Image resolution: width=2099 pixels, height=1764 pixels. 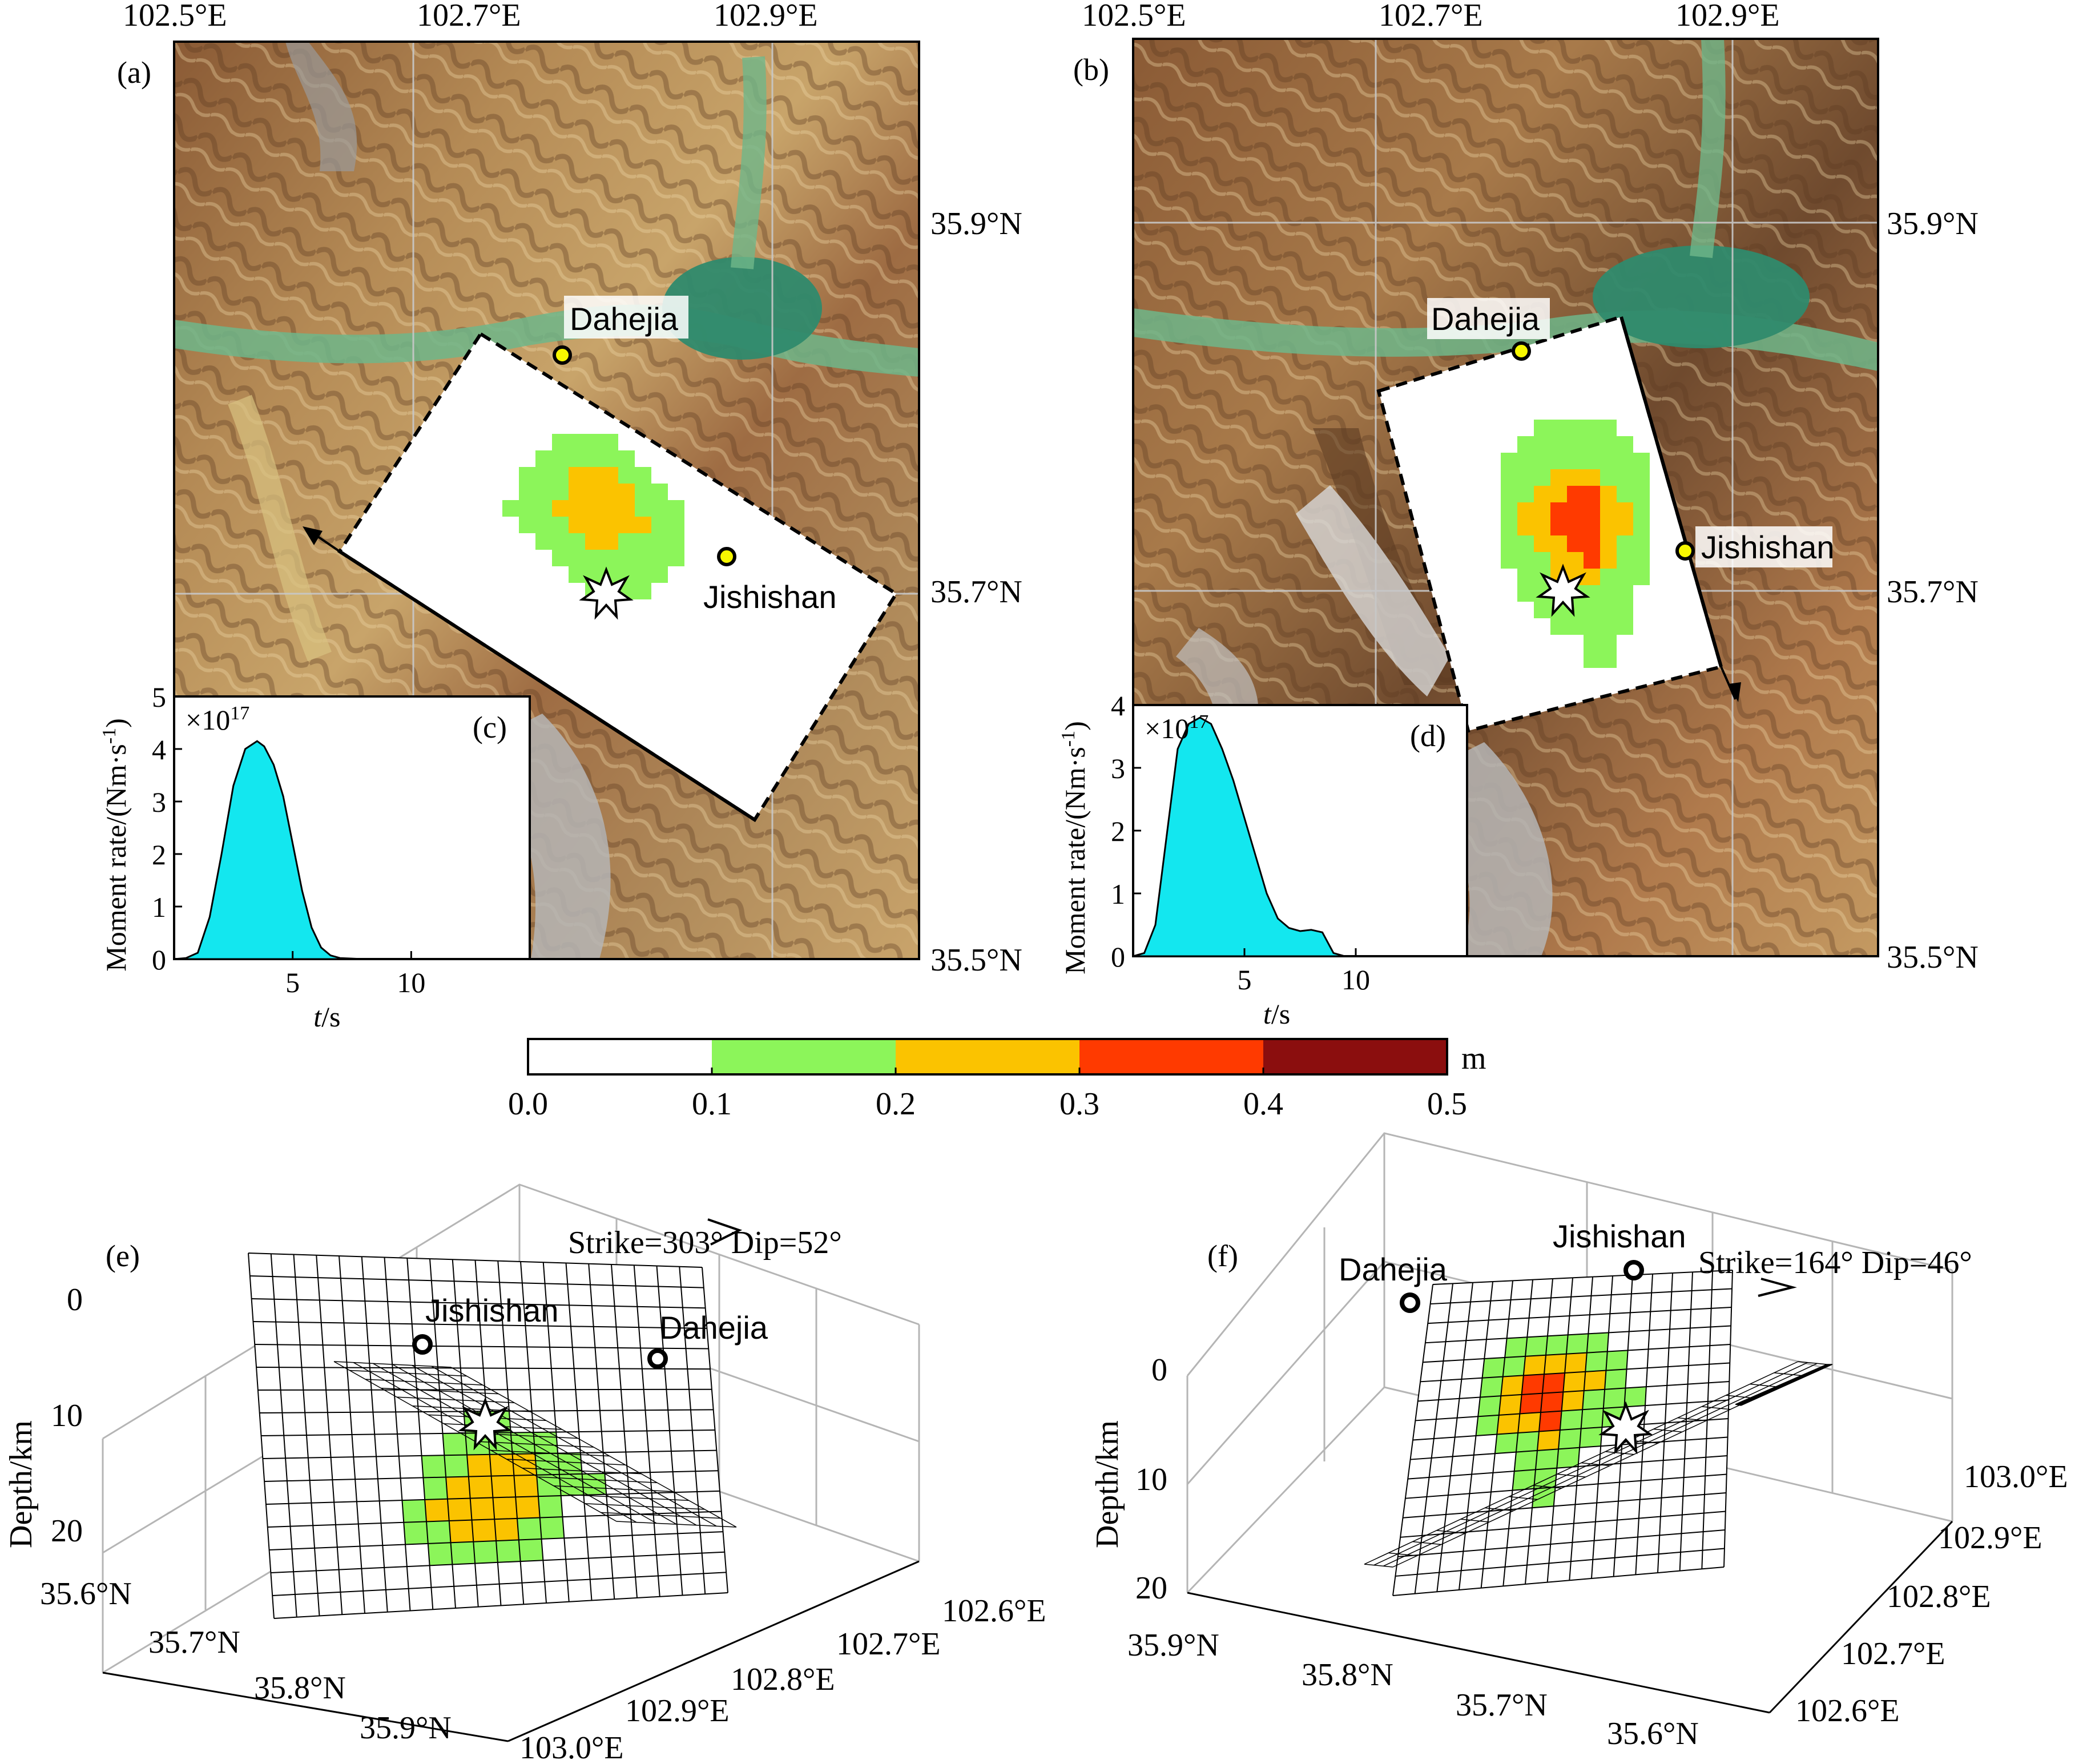 What do you see at coordinates (75, 1300) in the screenshot?
I see `depth-tick-e-0: 0` at bounding box center [75, 1300].